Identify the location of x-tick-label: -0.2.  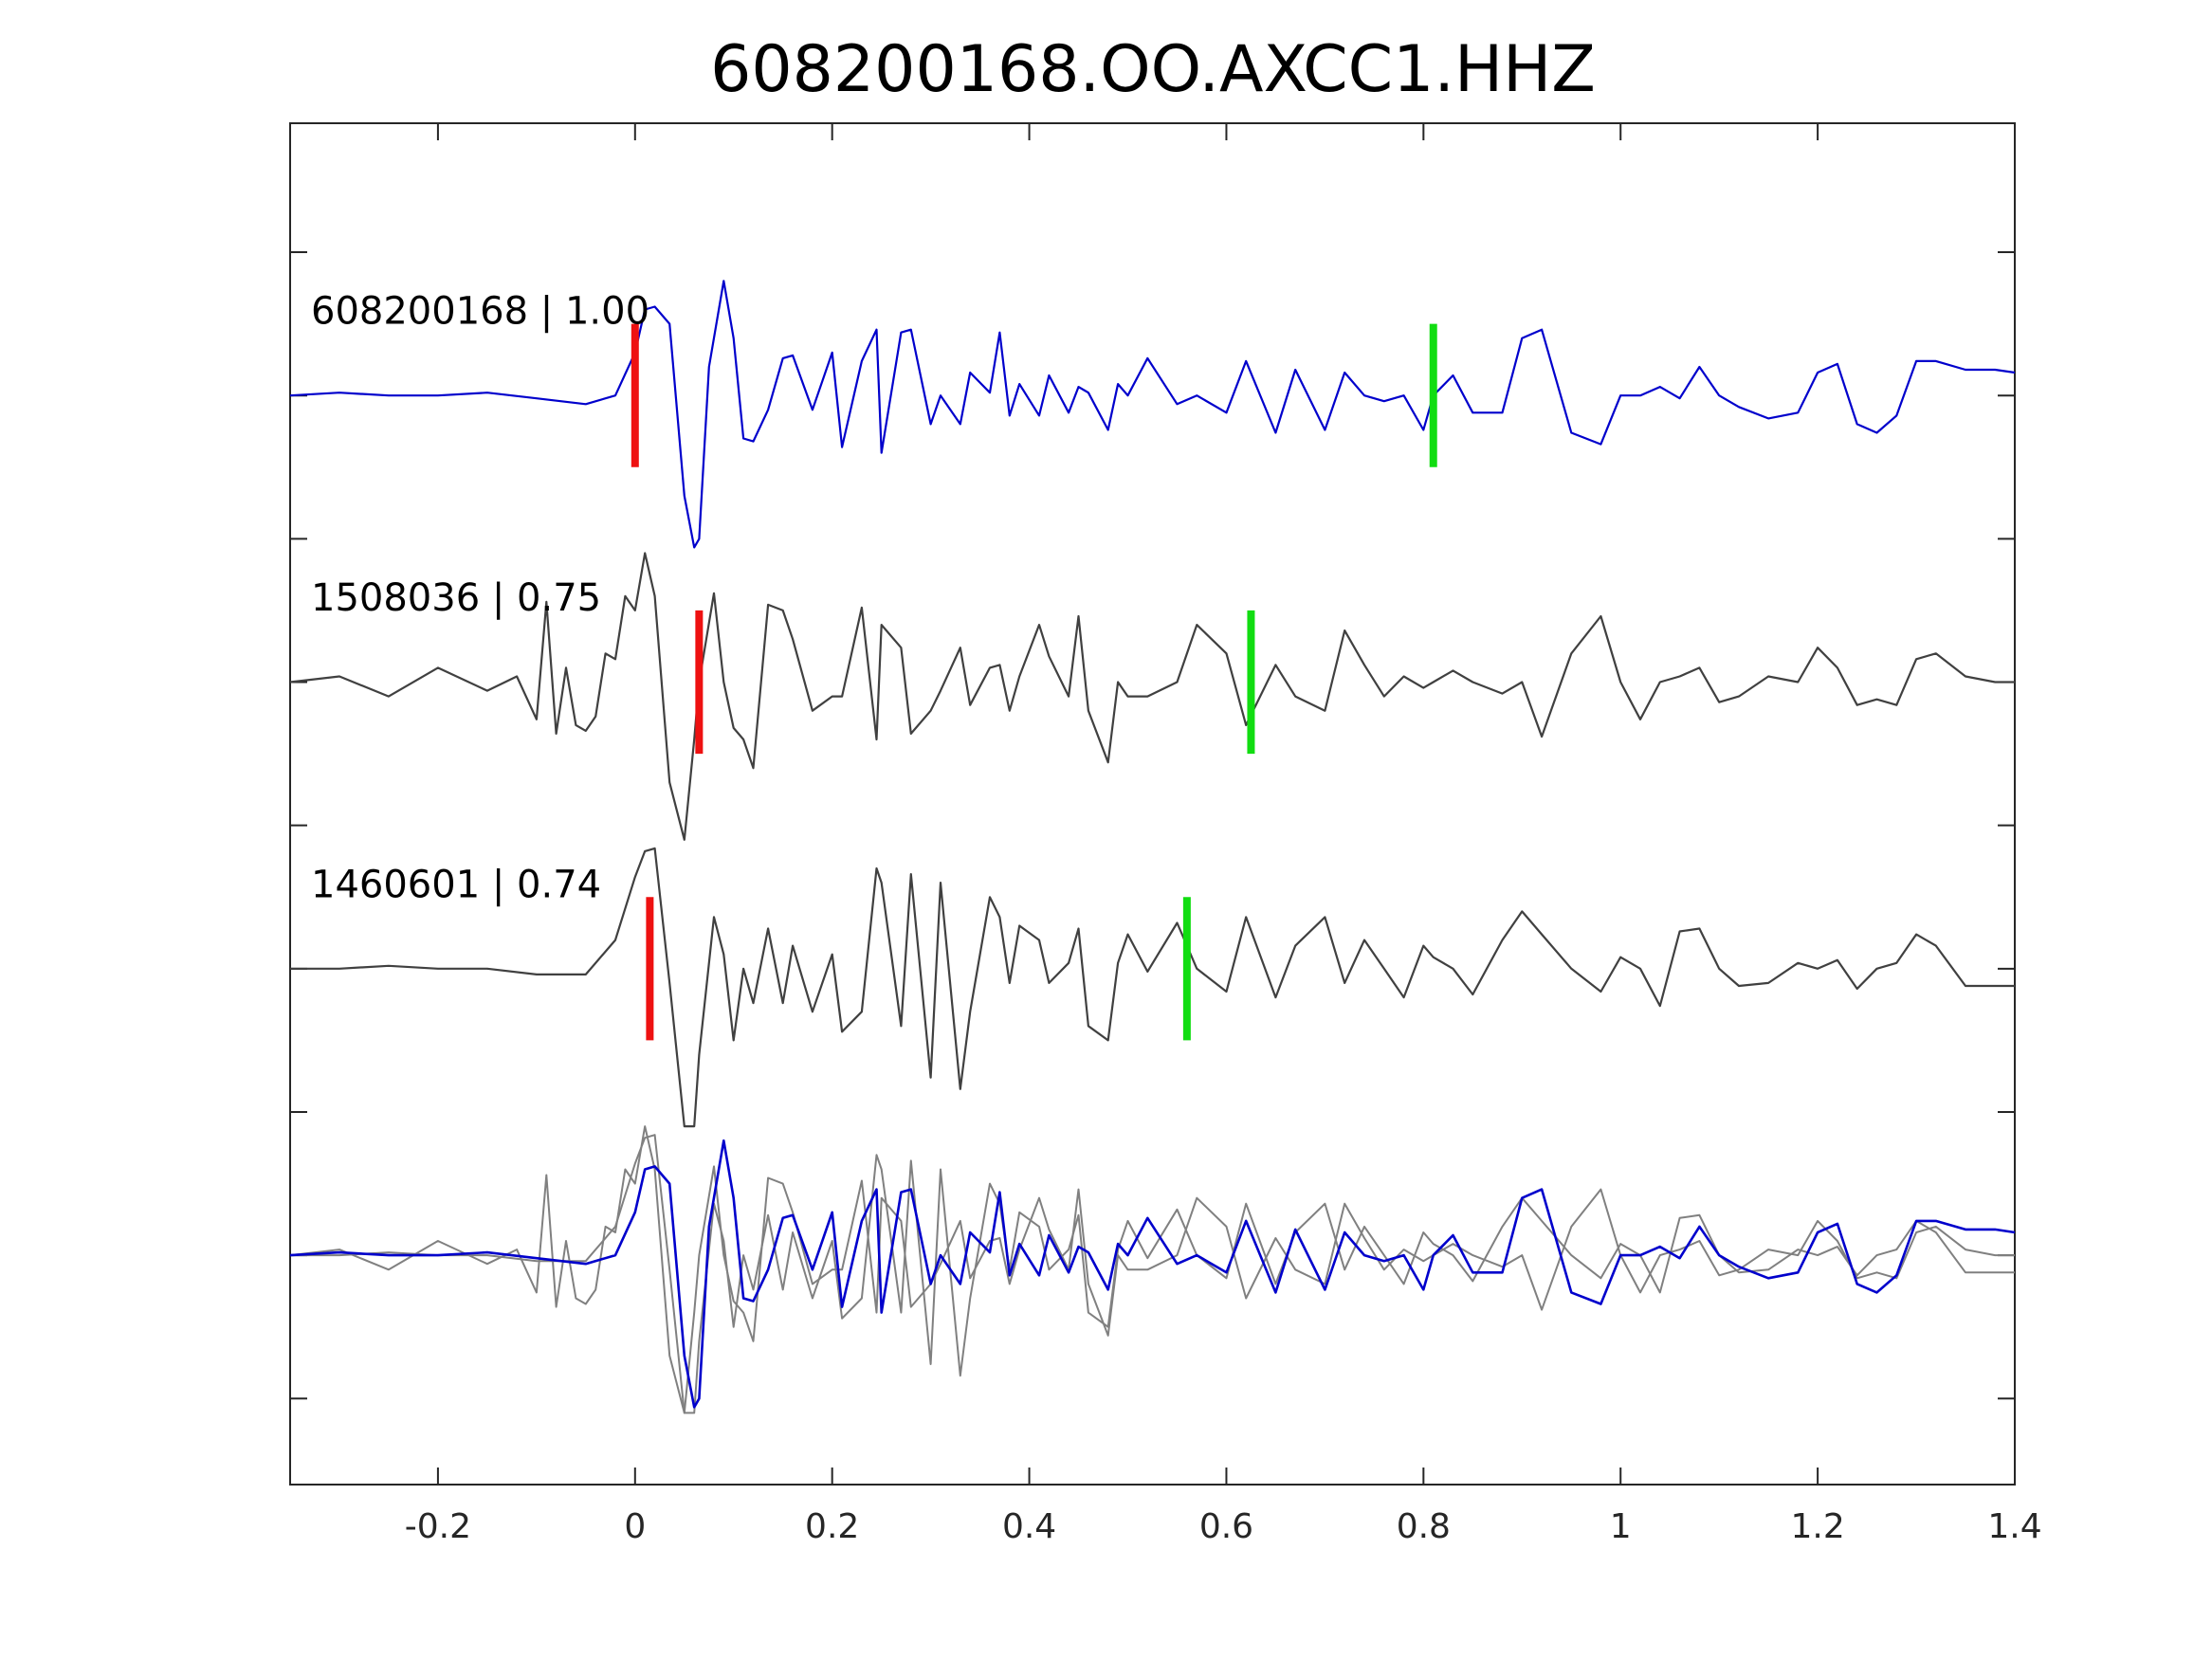
(438, 1526).